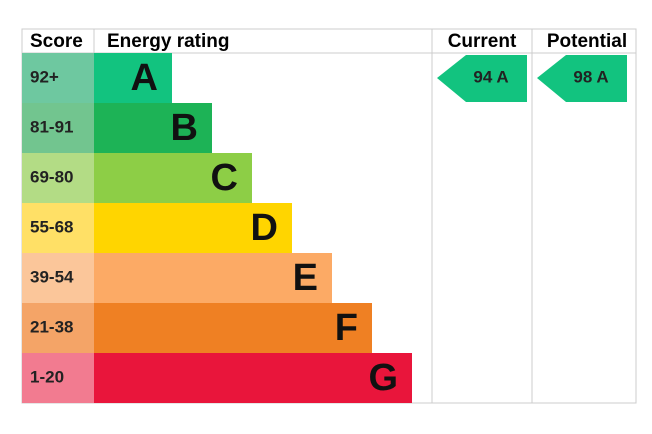  What do you see at coordinates (51, 176) in the screenshot?
I see `score-label: 69-80` at bounding box center [51, 176].